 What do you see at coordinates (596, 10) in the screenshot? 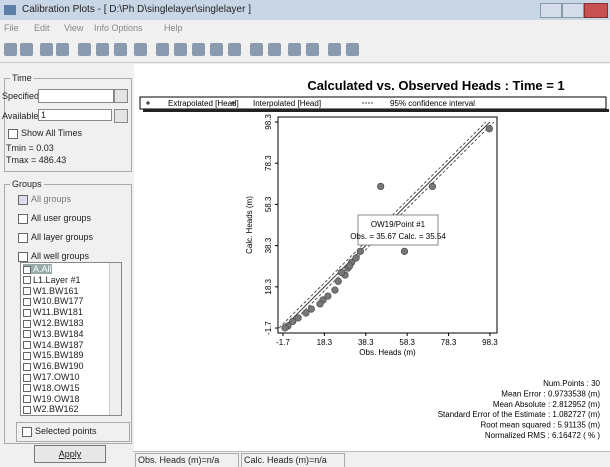
I see `close-button` at bounding box center [596, 10].